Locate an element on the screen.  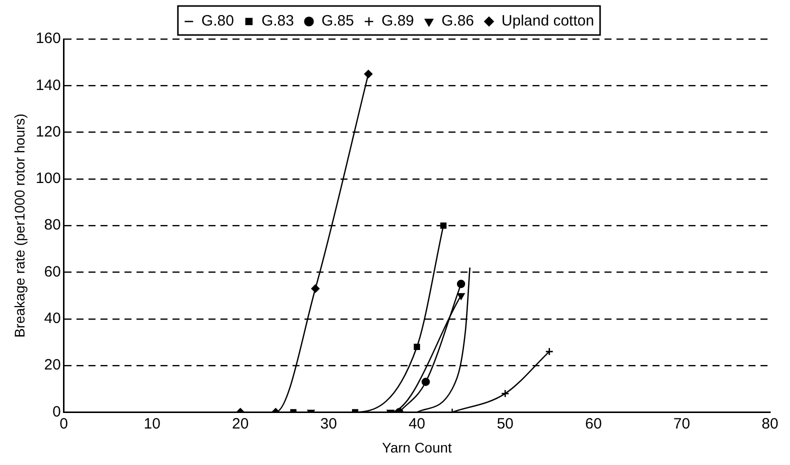
x-tick-label: 10 is located at coordinates (152, 423).